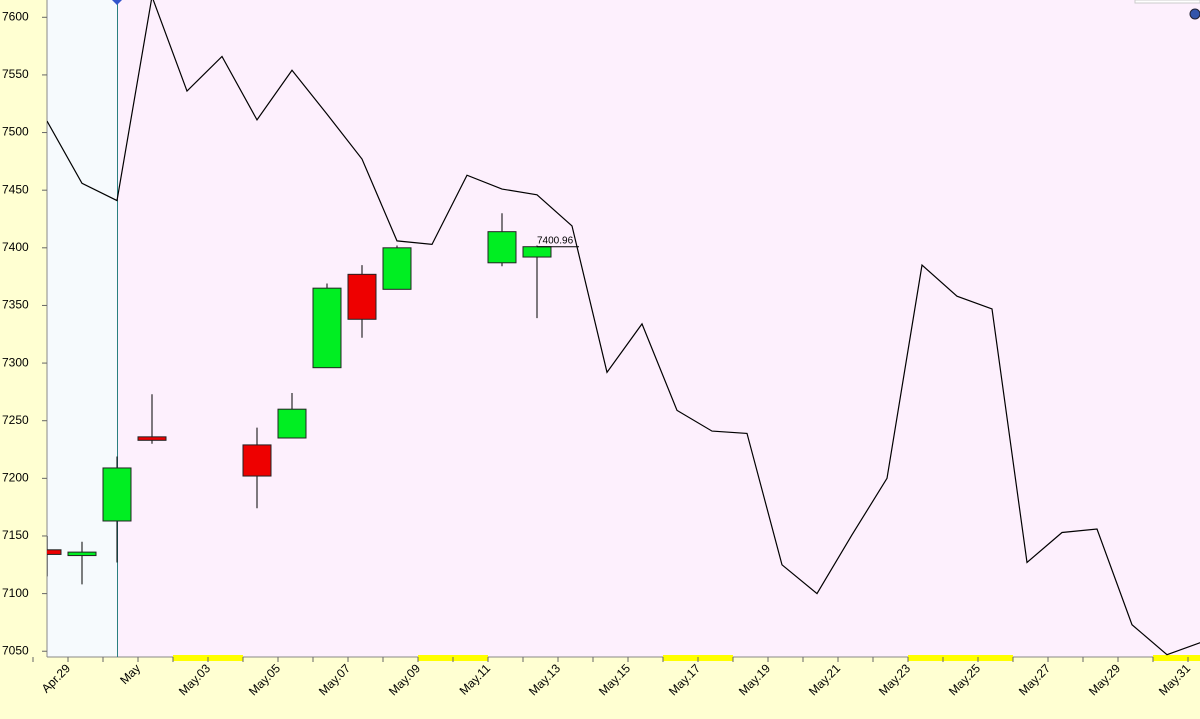 The width and height of the screenshot is (1200, 719). What do you see at coordinates (15, 420) in the screenshot?
I see `y-tick-label: 7250` at bounding box center [15, 420].